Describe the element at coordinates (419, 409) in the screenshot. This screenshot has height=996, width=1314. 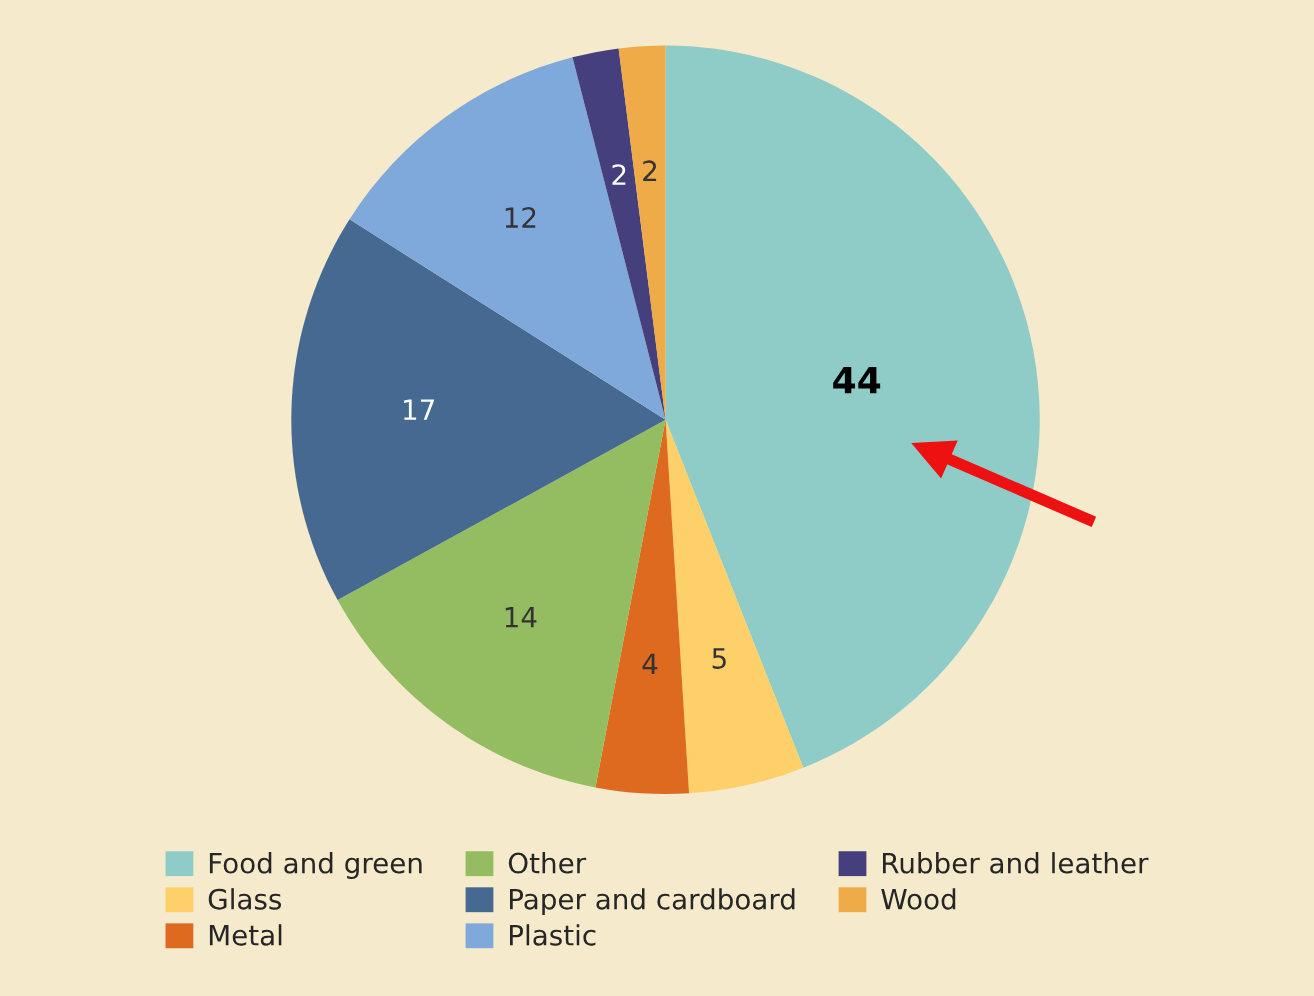
I see `data-label: 17` at that location.